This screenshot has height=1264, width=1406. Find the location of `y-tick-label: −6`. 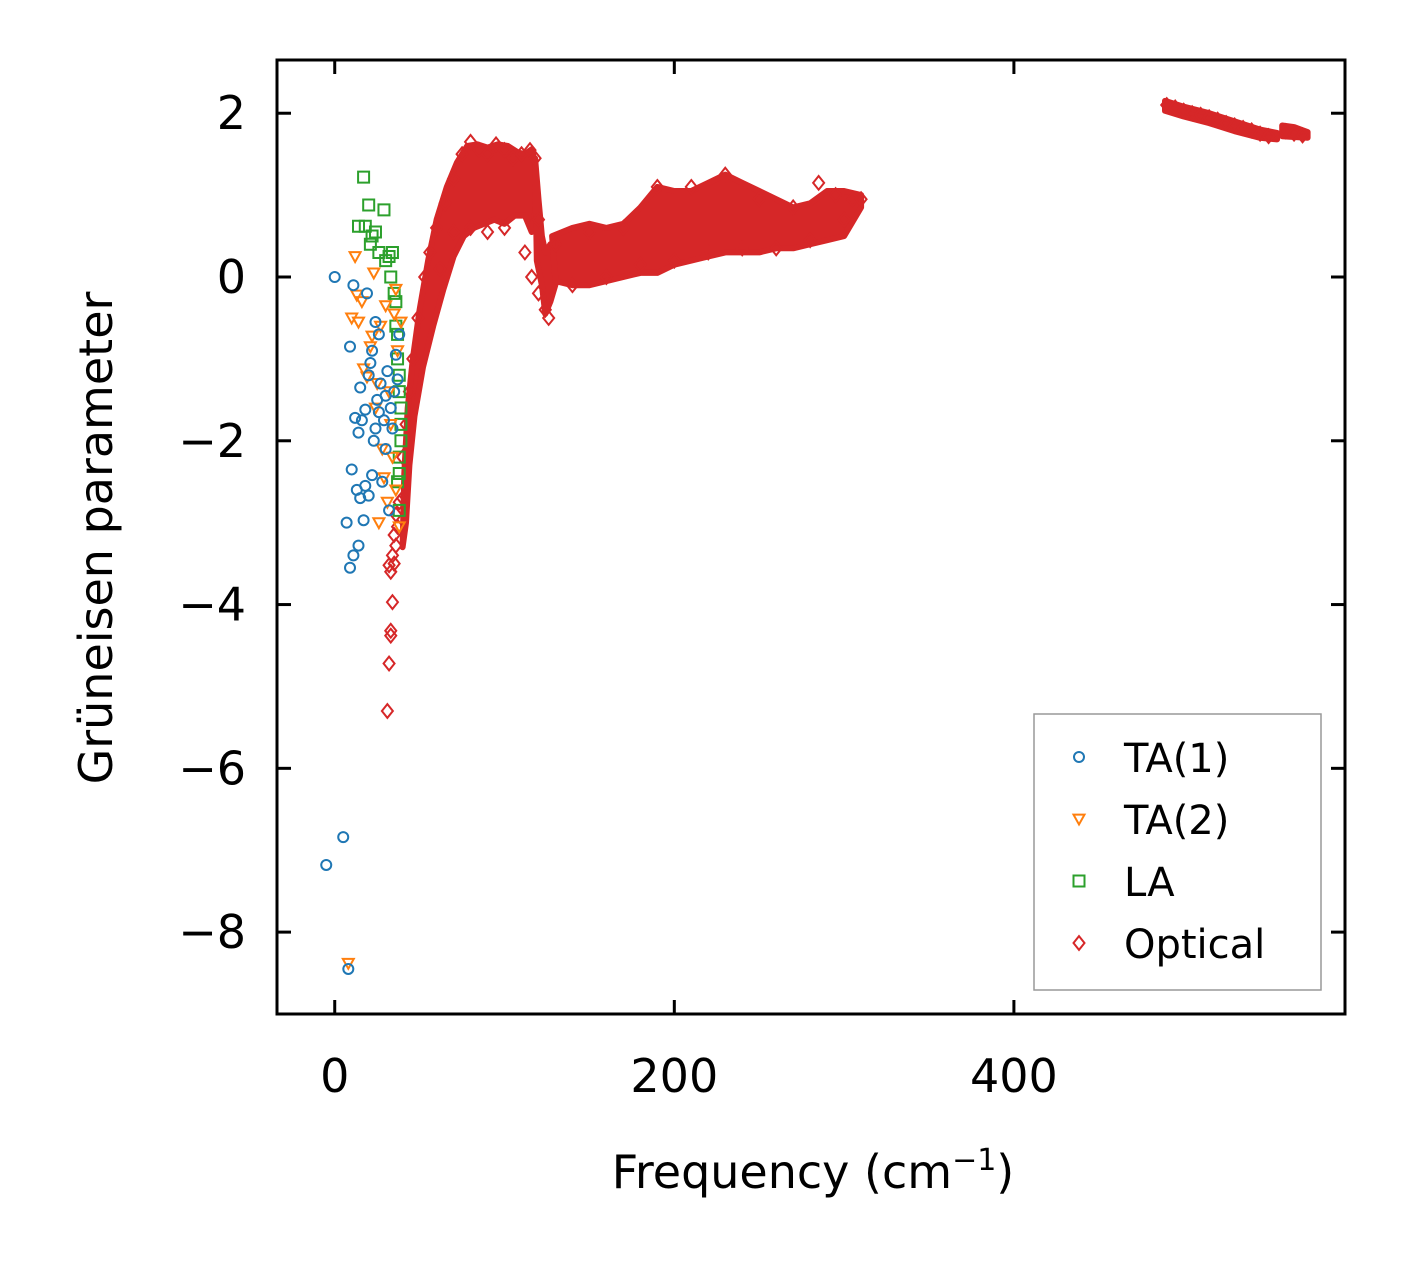

y-tick-label: −6 is located at coordinates (212, 768).